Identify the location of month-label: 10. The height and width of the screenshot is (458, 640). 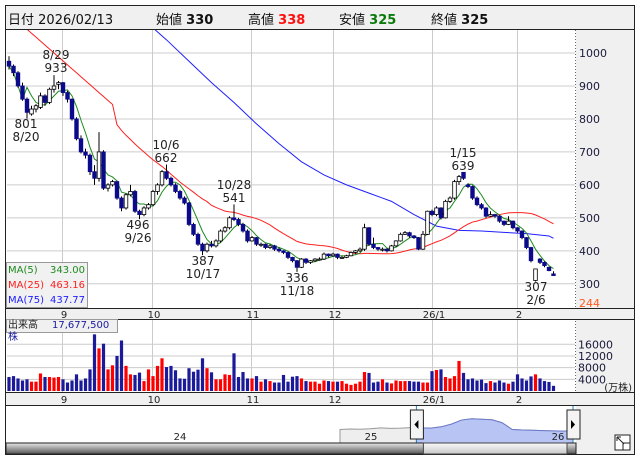
(154, 315).